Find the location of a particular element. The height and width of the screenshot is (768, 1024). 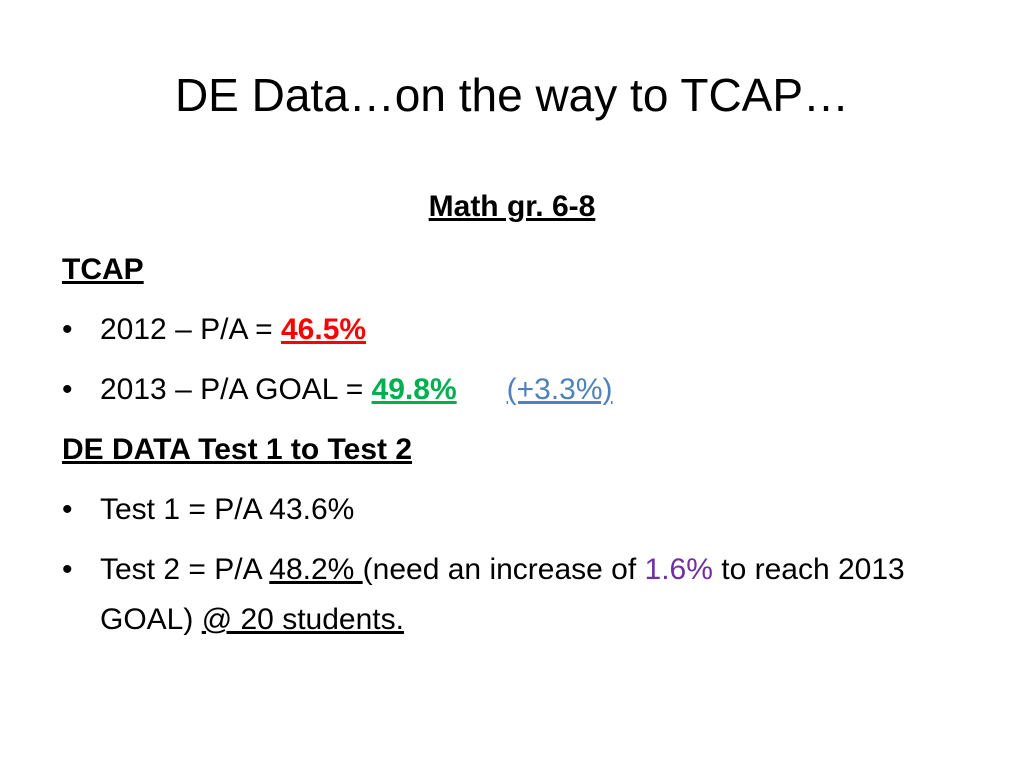

bullet-text: Test 1 = P/A 43.6% is located at coordinates (540, 510).